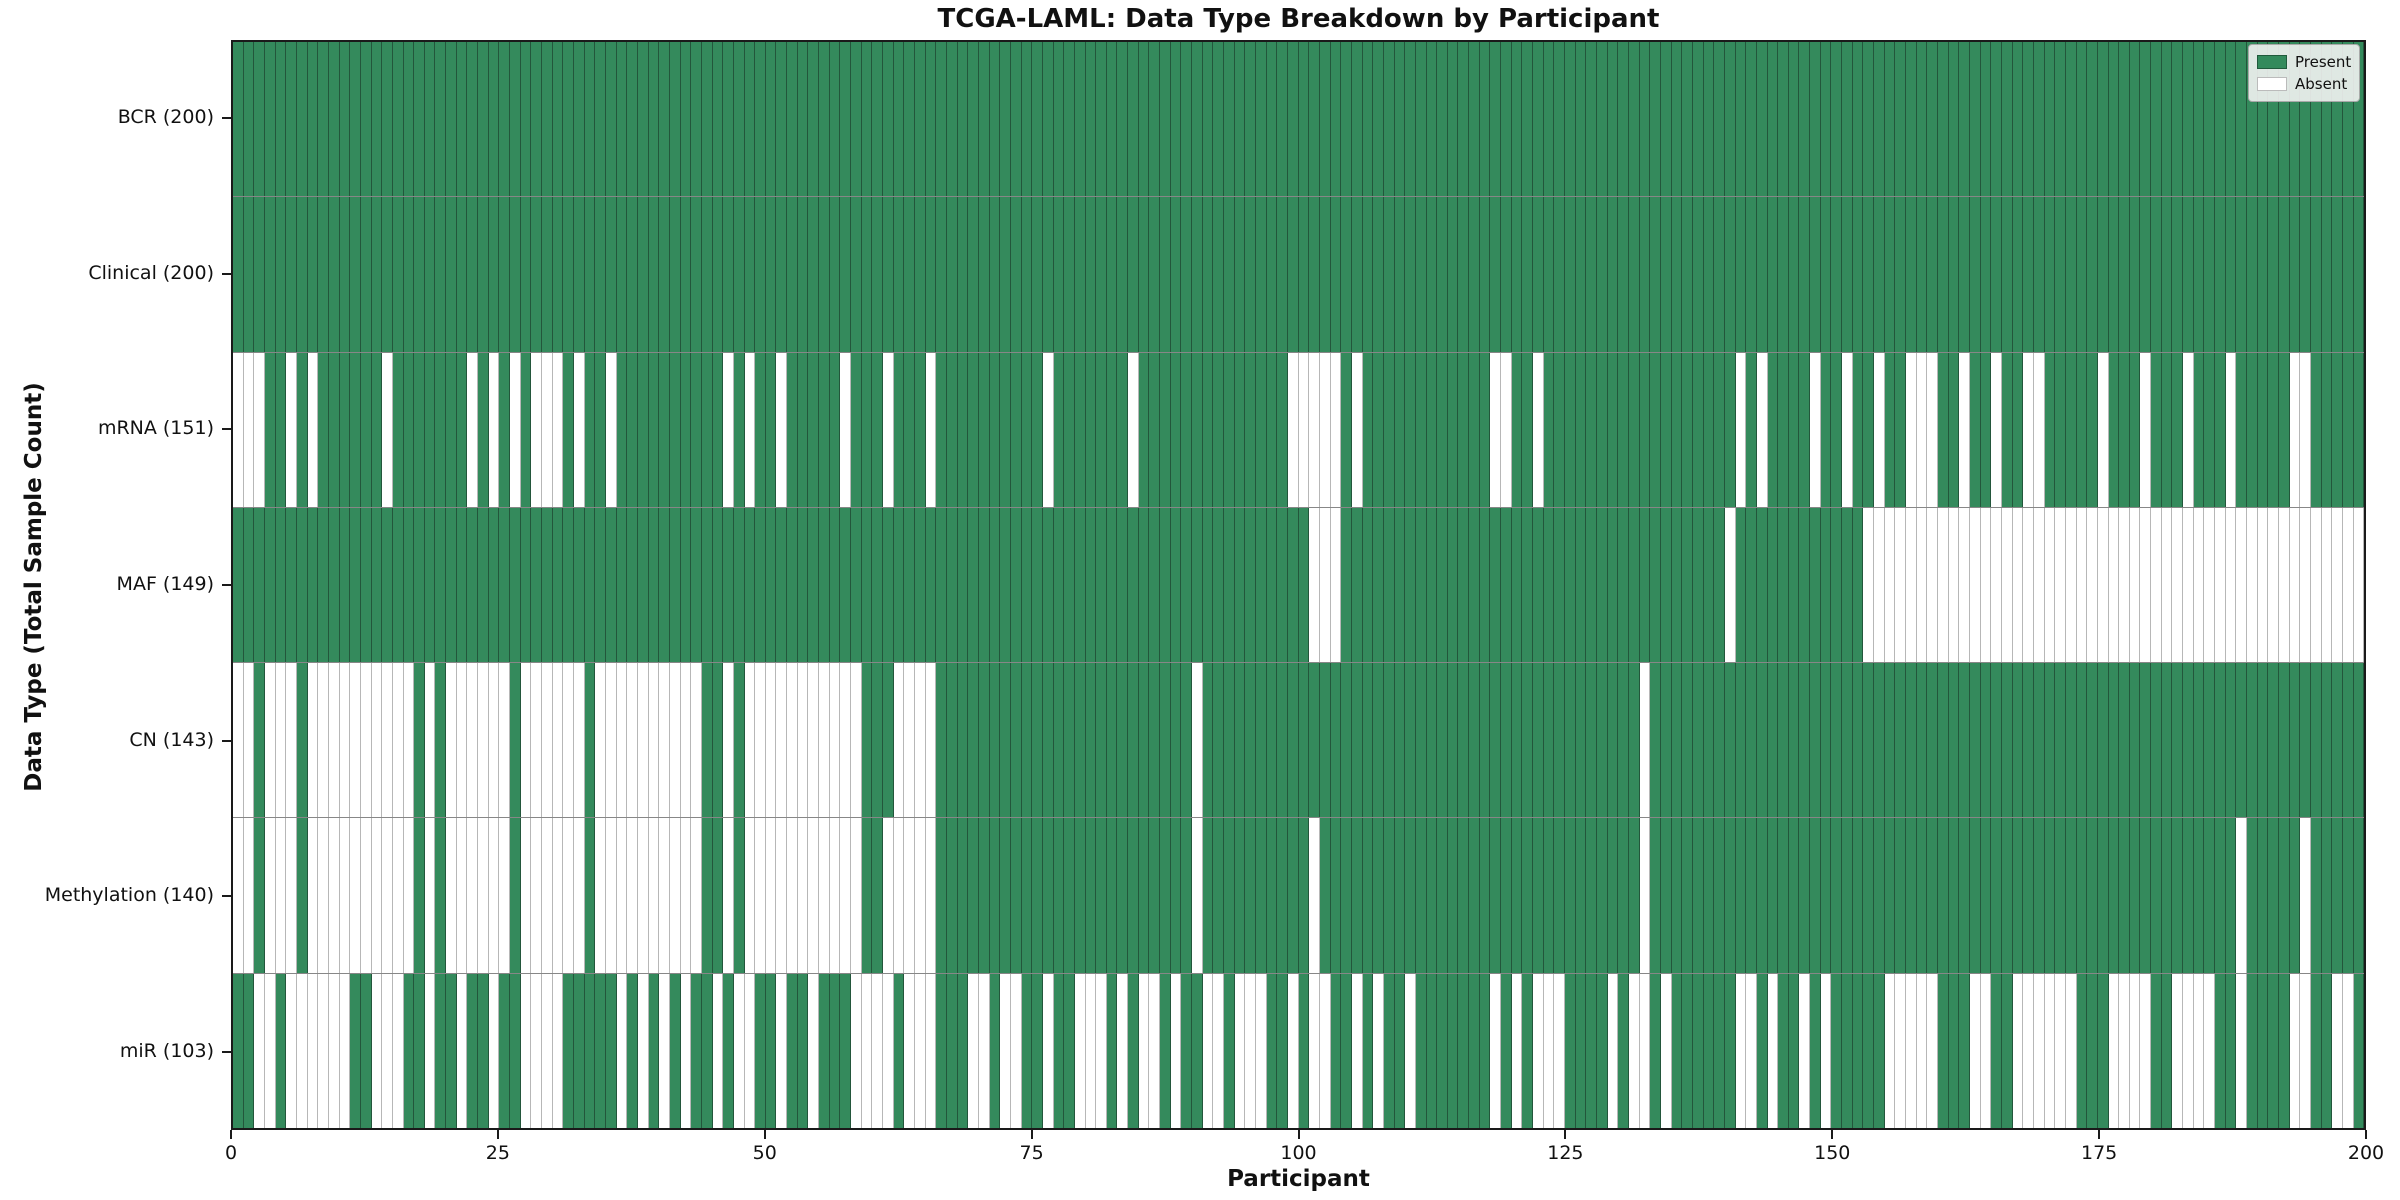 The image size is (2400, 1200). I want to click on present-swatch-icon, so click(2272, 62).